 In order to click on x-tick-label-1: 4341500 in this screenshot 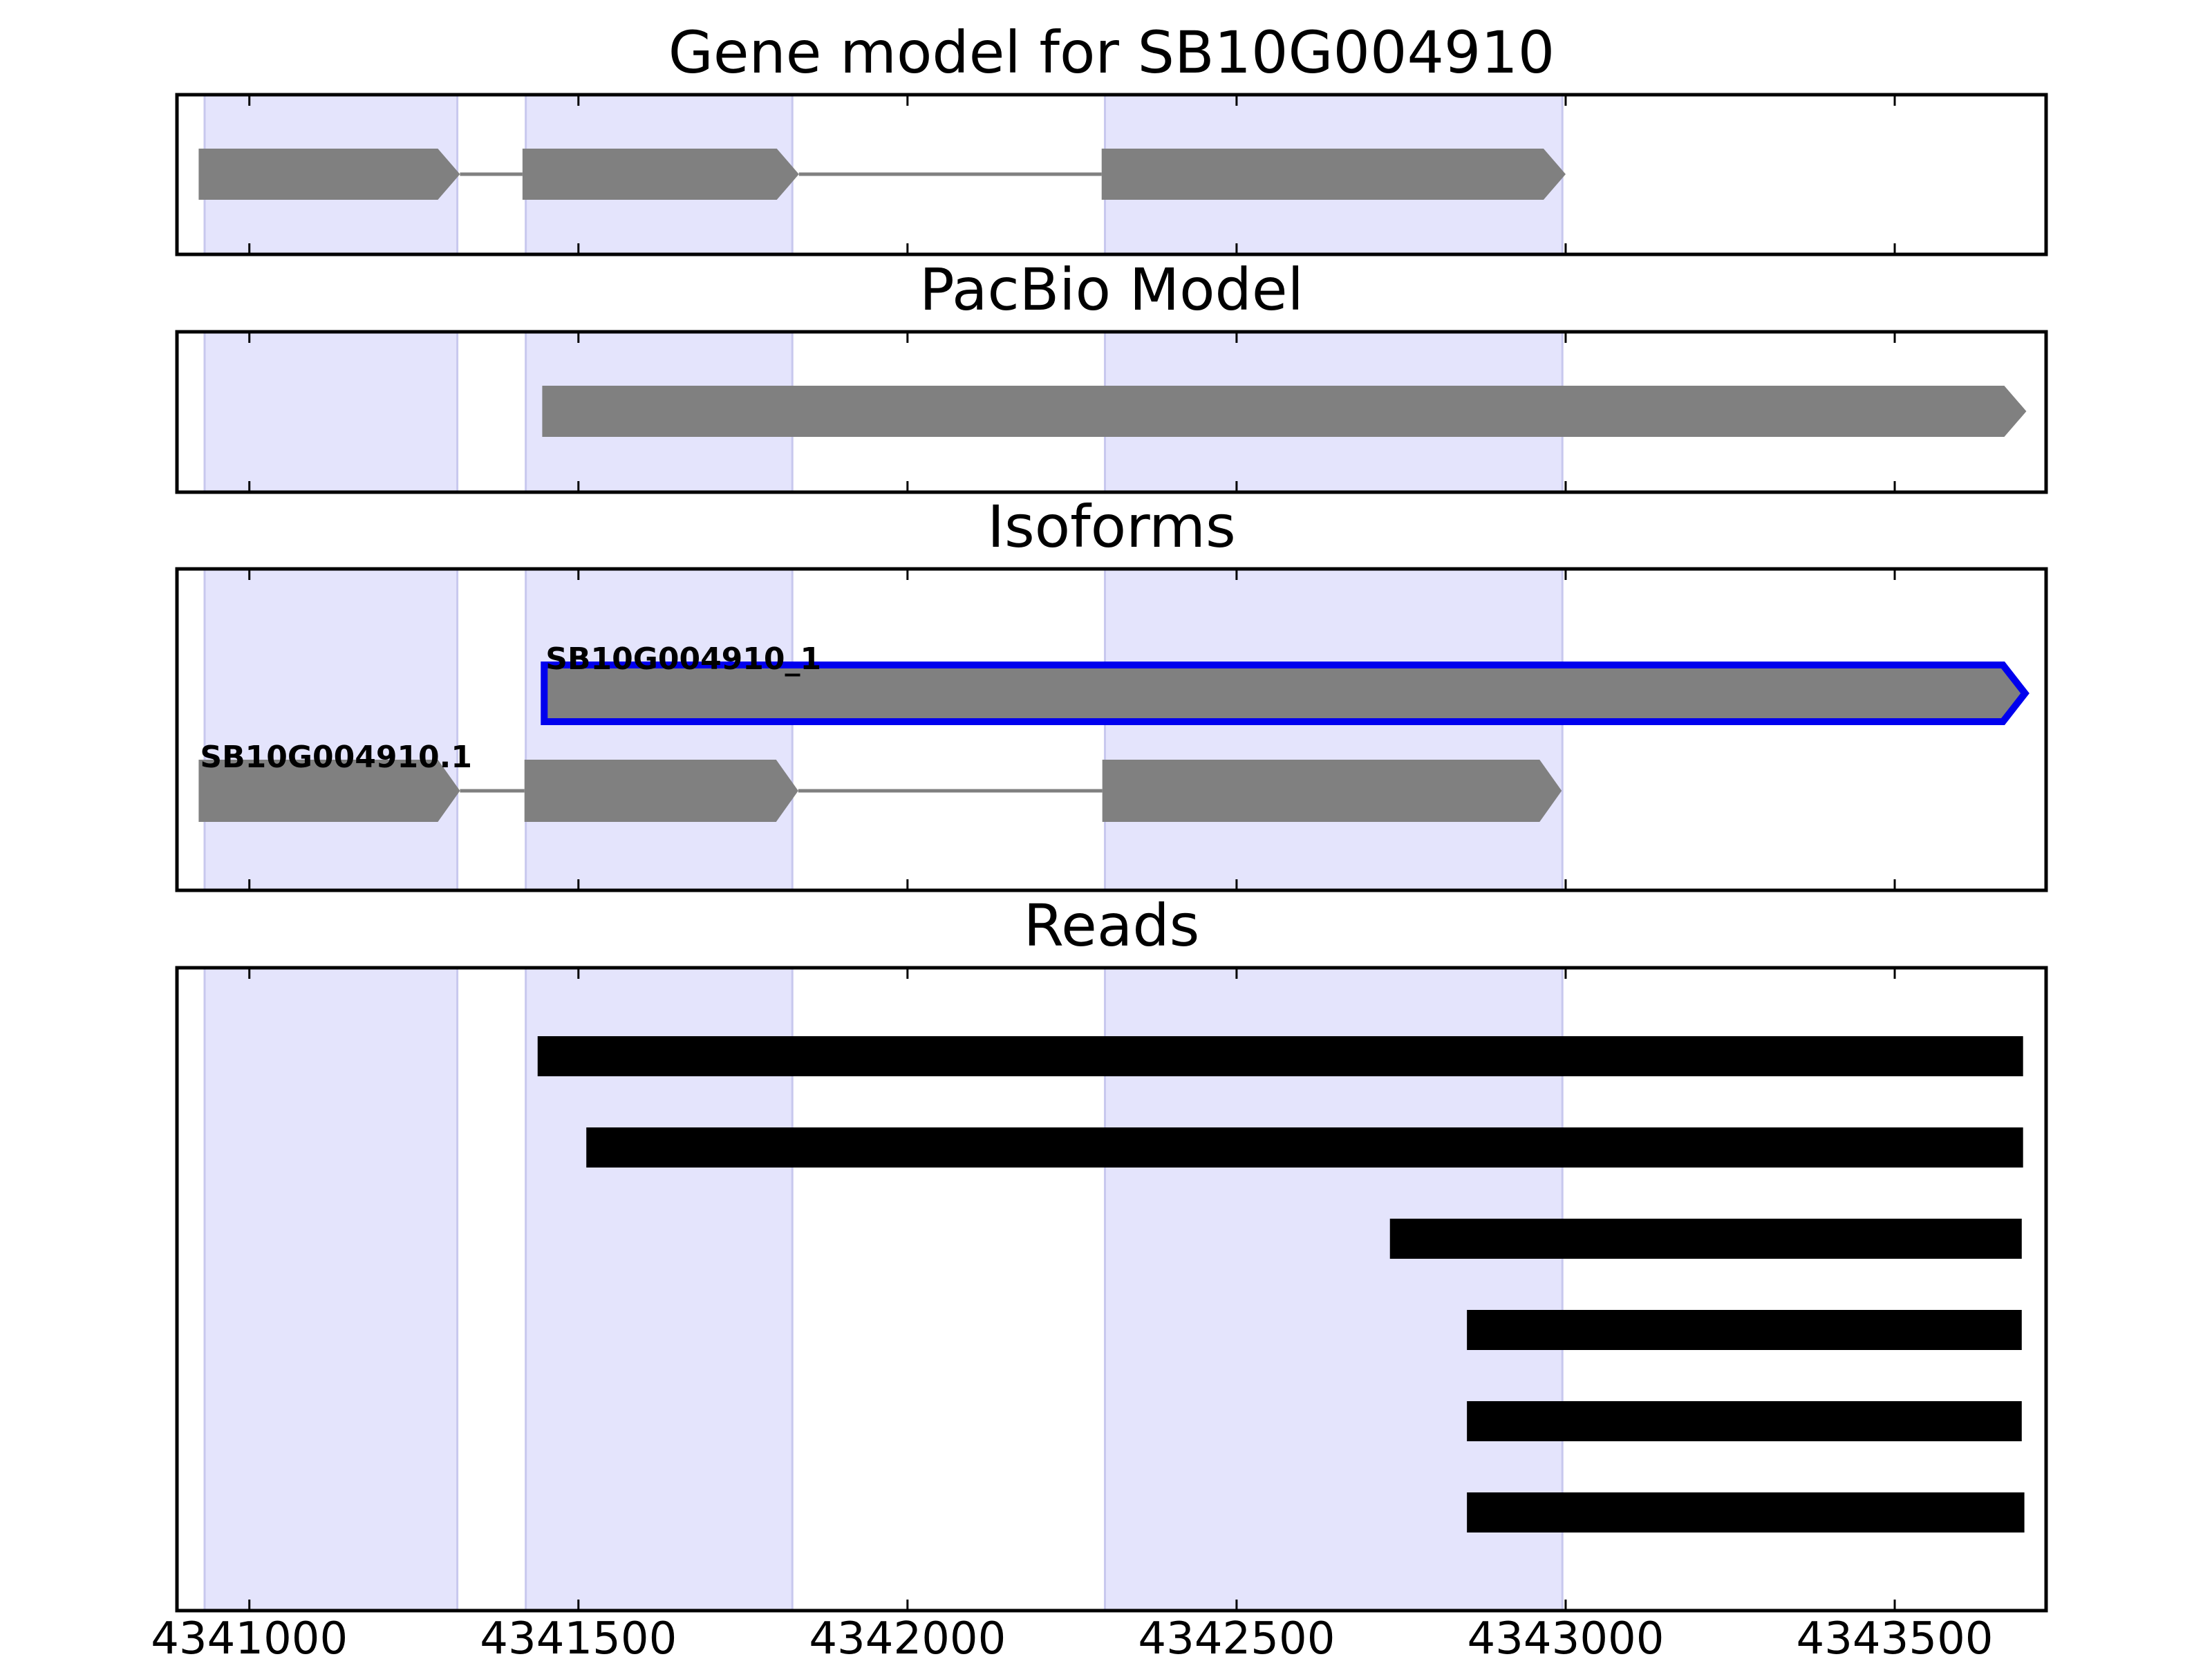, I will do `click(578, 1636)`.